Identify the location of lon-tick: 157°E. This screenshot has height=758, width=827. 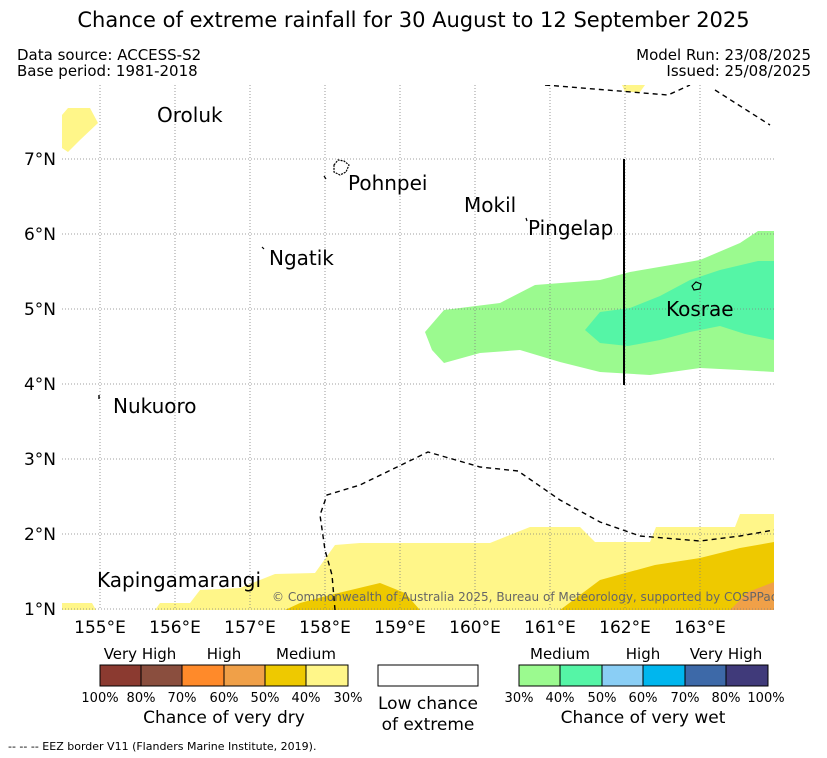
(250, 628).